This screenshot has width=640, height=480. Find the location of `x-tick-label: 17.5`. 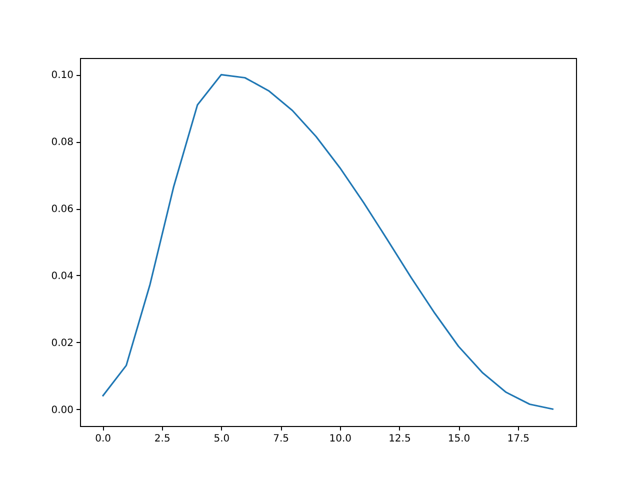

x-tick-label: 17.5 is located at coordinates (518, 439).